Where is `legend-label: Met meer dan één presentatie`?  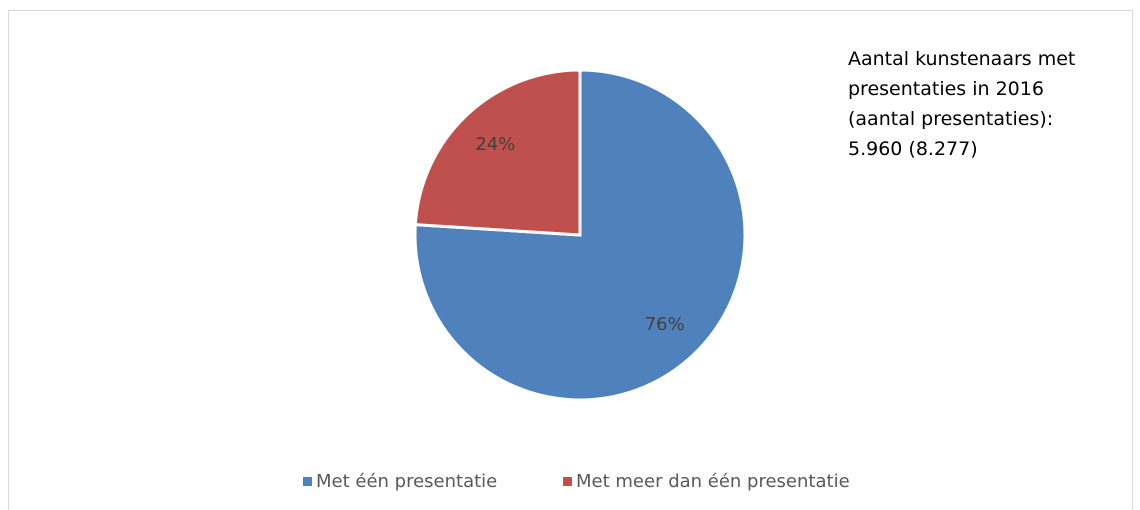
legend-label: Met meer dan één presentatie is located at coordinates (713, 481).